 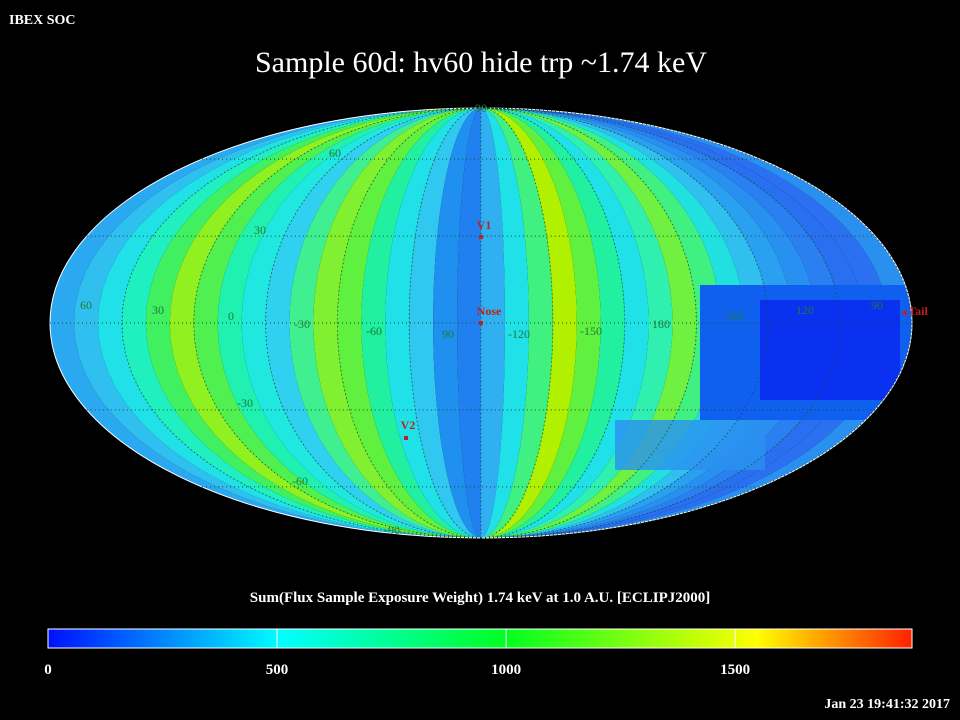 I want to click on marker-label: V1, so click(x=484, y=225).